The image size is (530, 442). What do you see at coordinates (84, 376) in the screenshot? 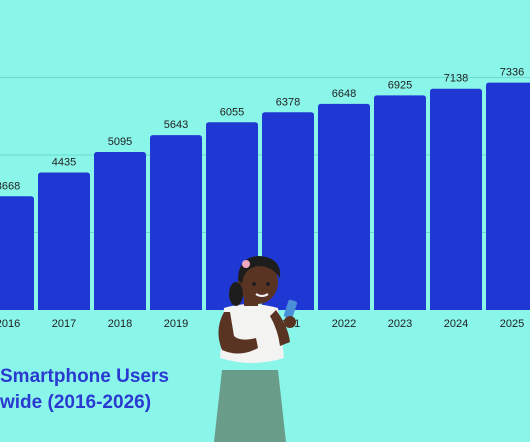
I see `chart-title-line-1: Smartphone Users` at bounding box center [84, 376].